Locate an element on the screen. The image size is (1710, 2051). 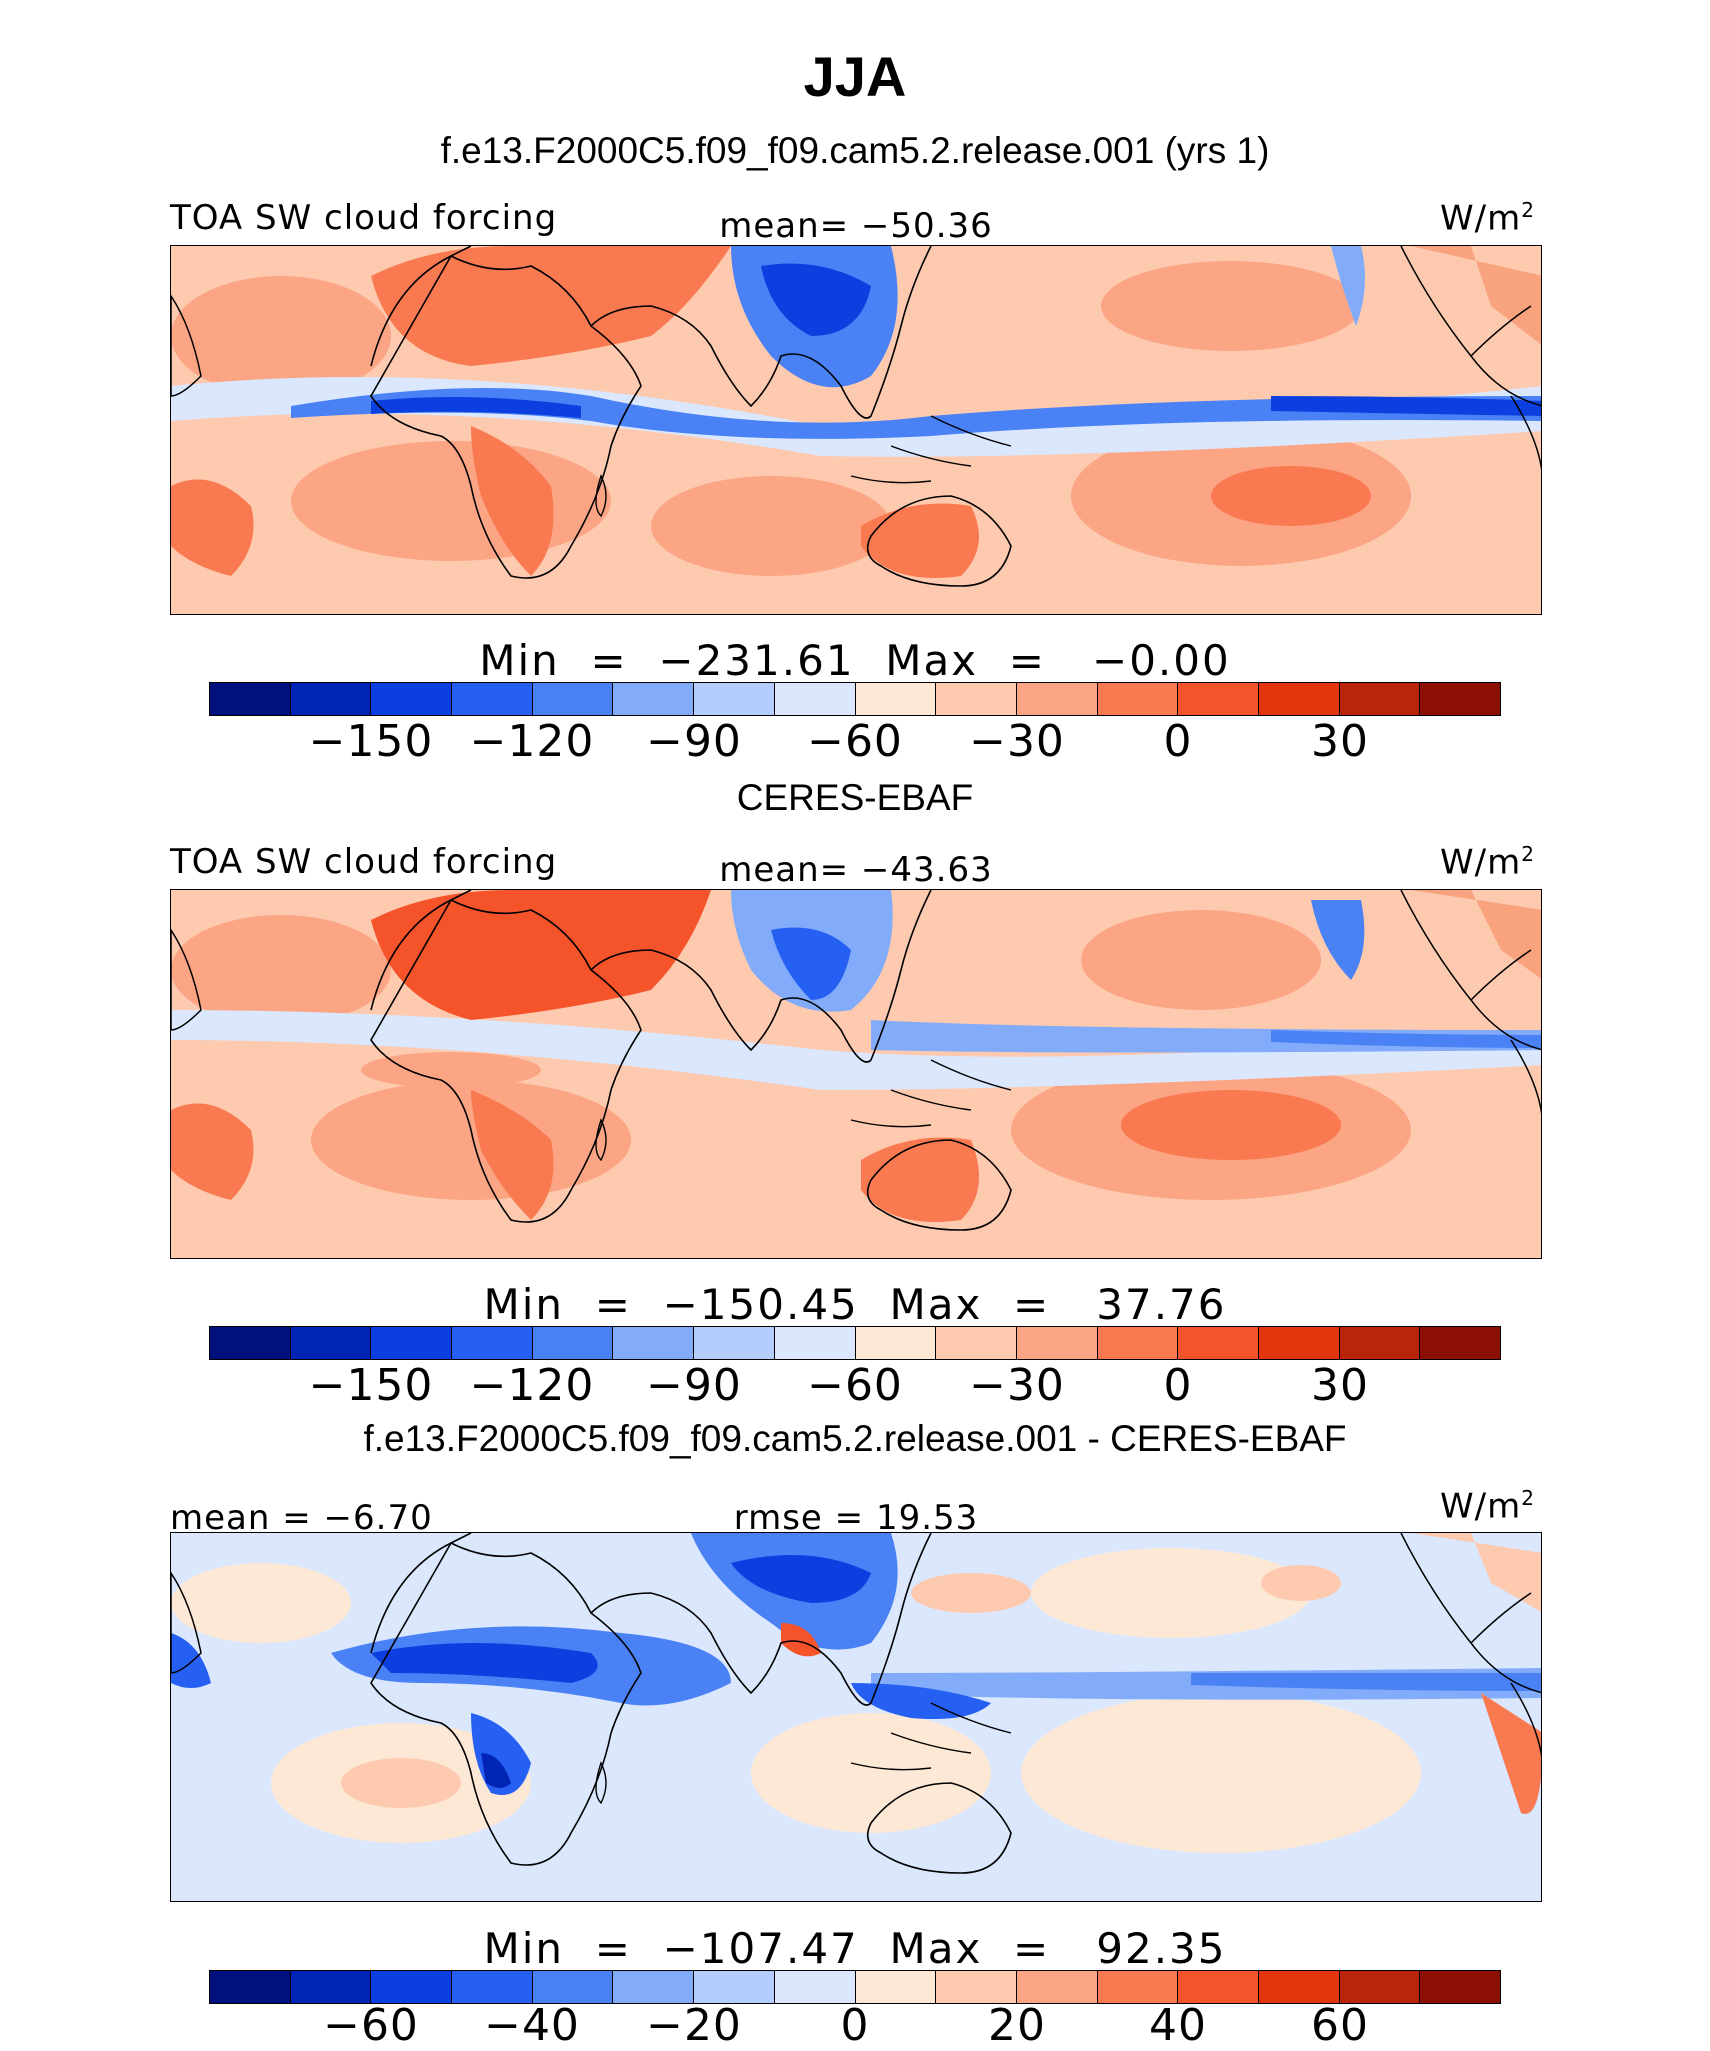
panel-2-units: W/m2 is located at coordinates (1487, 862).